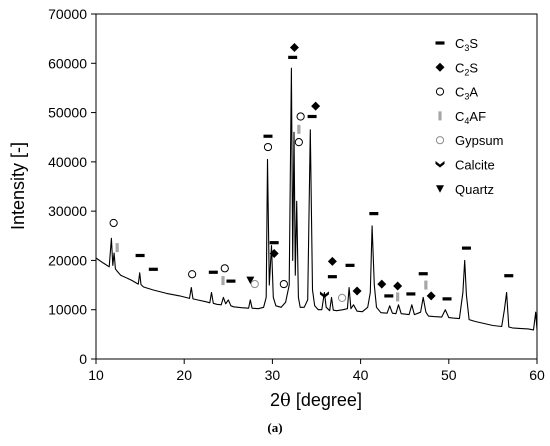  Describe the element at coordinates (537, 375) in the screenshot. I see `x-tick-label: 60` at that location.